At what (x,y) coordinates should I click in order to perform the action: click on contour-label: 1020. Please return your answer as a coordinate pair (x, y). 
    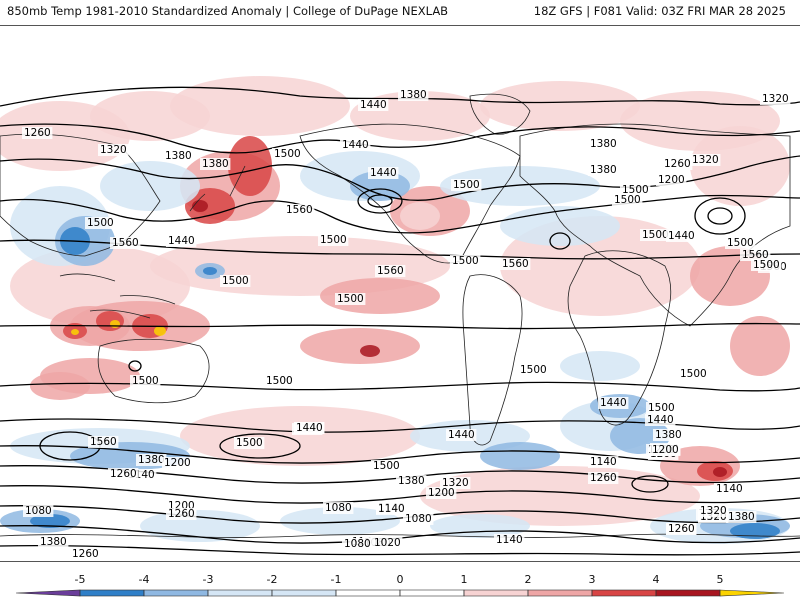
    Looking at the image, I should click on (387, 543).